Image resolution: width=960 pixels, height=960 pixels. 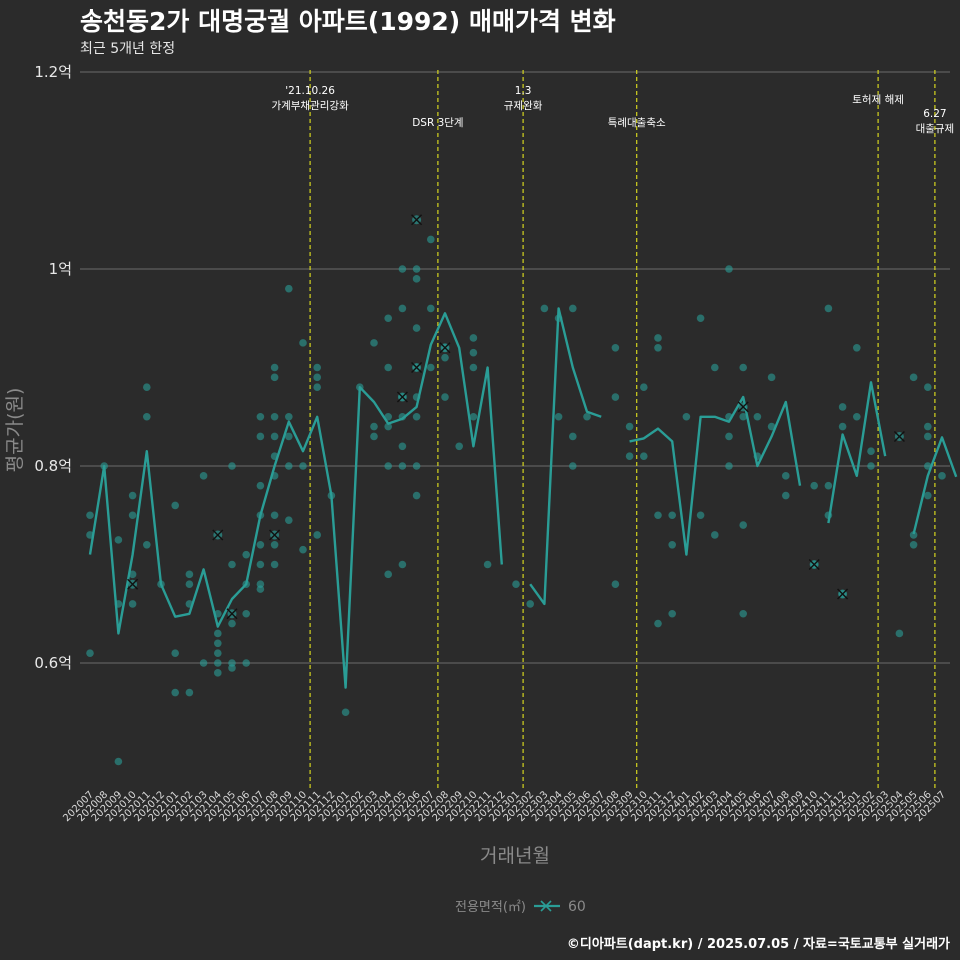 What do you see at coordinates (310, 106) in the screenshot?
I see `event-annotation: 가계부채관리강화` at bounding box center [310, 106].